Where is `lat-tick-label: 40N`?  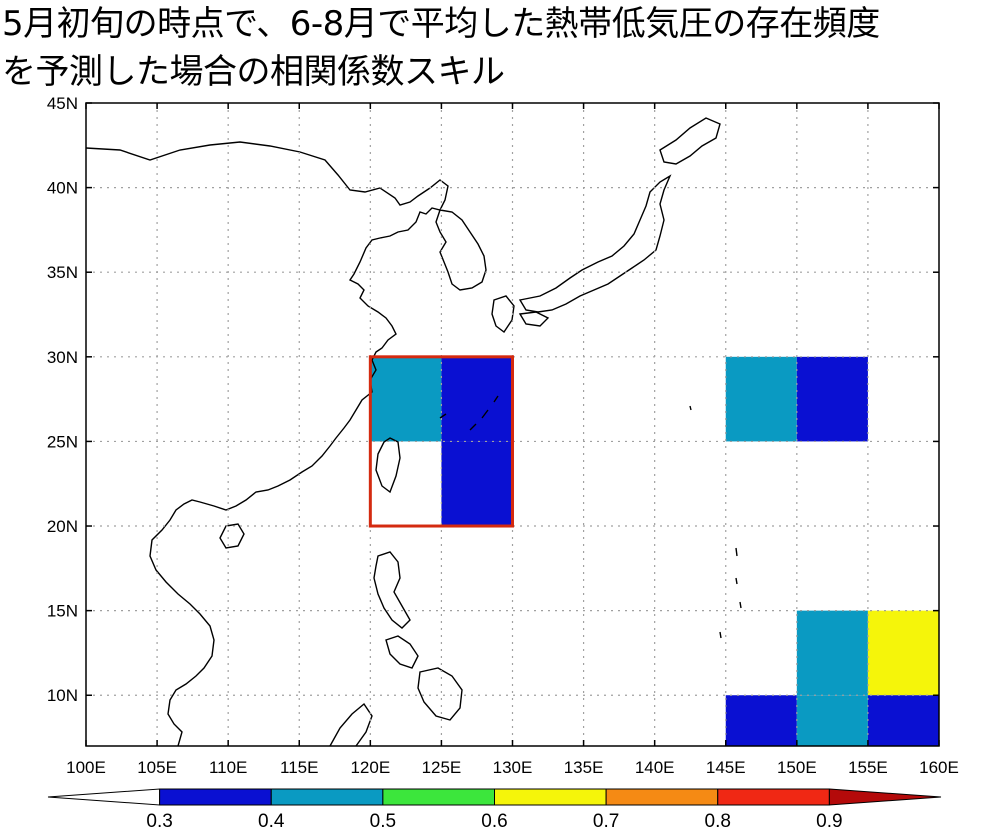 lat-tick-label: 40N is located at coordinates (62, 188).